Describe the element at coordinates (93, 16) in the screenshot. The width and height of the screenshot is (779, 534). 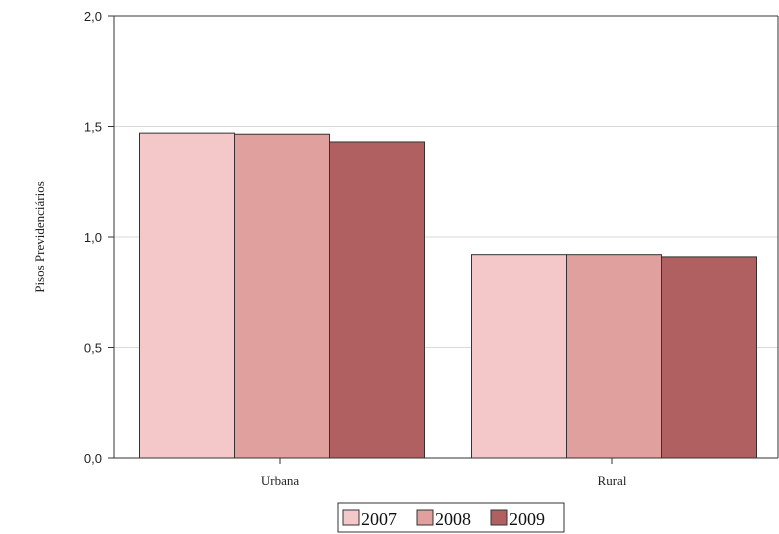
I see `y-tick-label: 2,0` at that location.